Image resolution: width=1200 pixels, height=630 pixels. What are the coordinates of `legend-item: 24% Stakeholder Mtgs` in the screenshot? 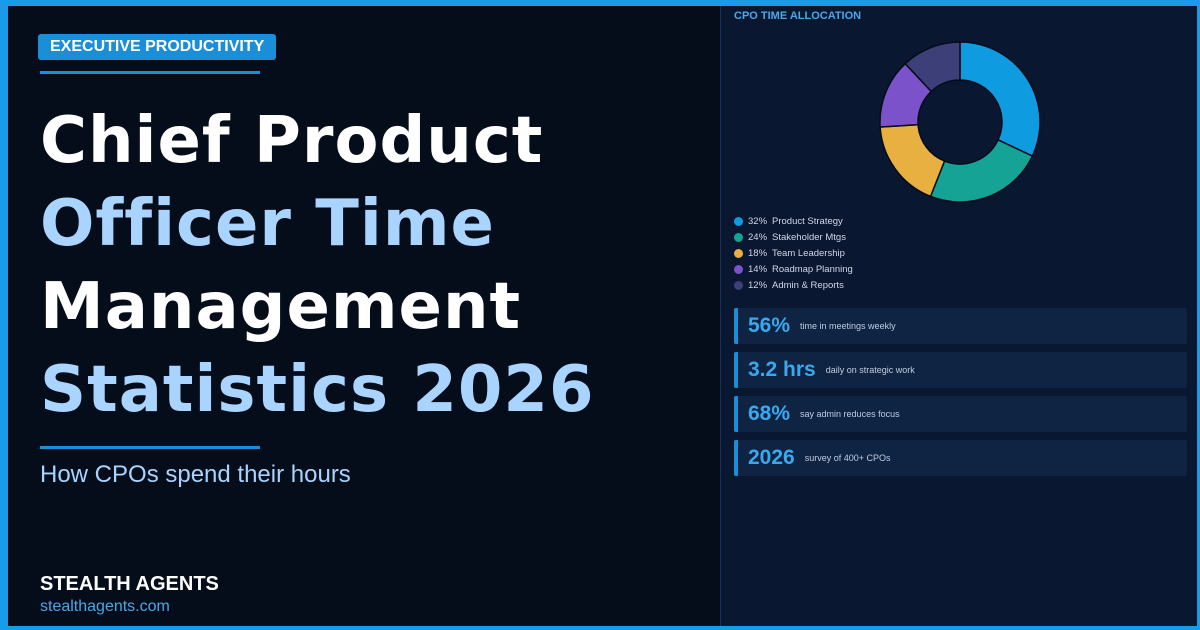 It's located at (790, 237).